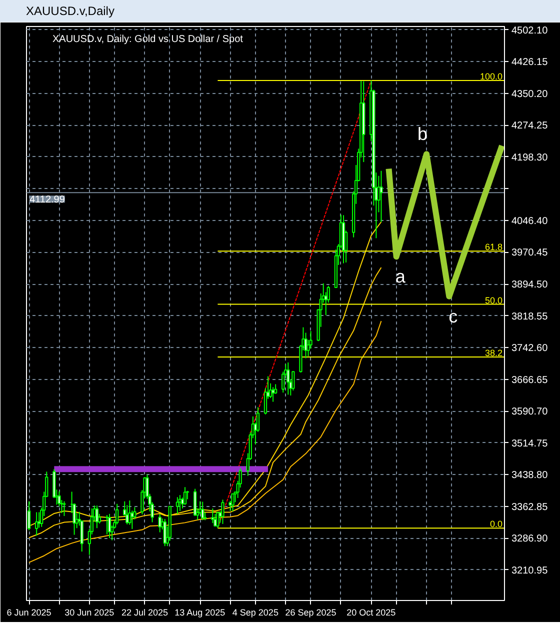  I want to click on annotation: c, so click(453, 316).